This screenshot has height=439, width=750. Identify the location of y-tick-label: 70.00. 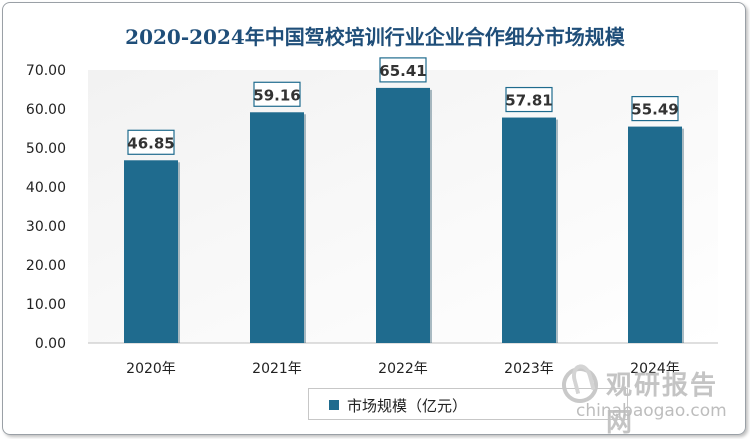
(46, 71).